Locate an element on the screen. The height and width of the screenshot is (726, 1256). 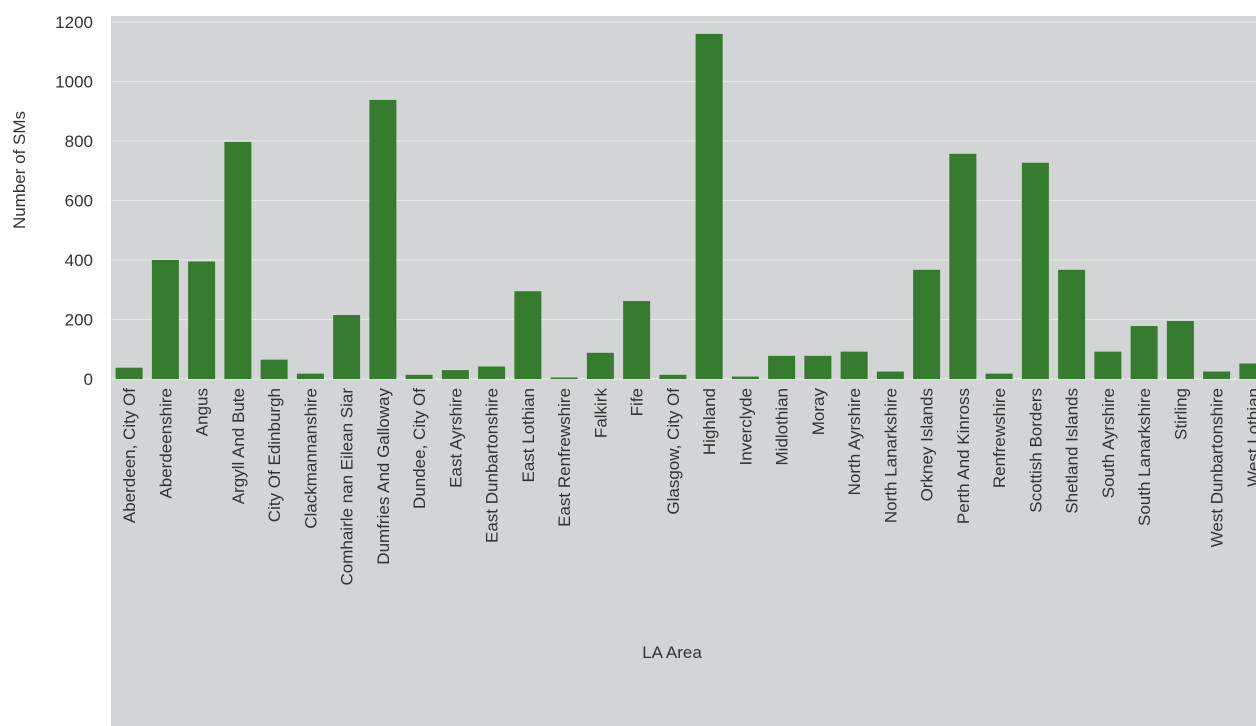
x-tick-label: City Of Edinburgh is located at coordinates (274, 455).